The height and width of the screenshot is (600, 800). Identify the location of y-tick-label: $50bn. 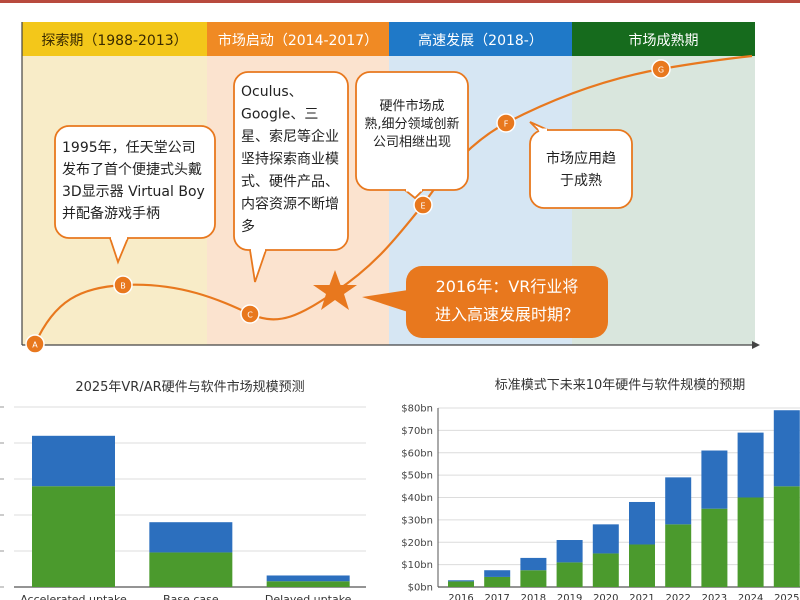
(417, 476).